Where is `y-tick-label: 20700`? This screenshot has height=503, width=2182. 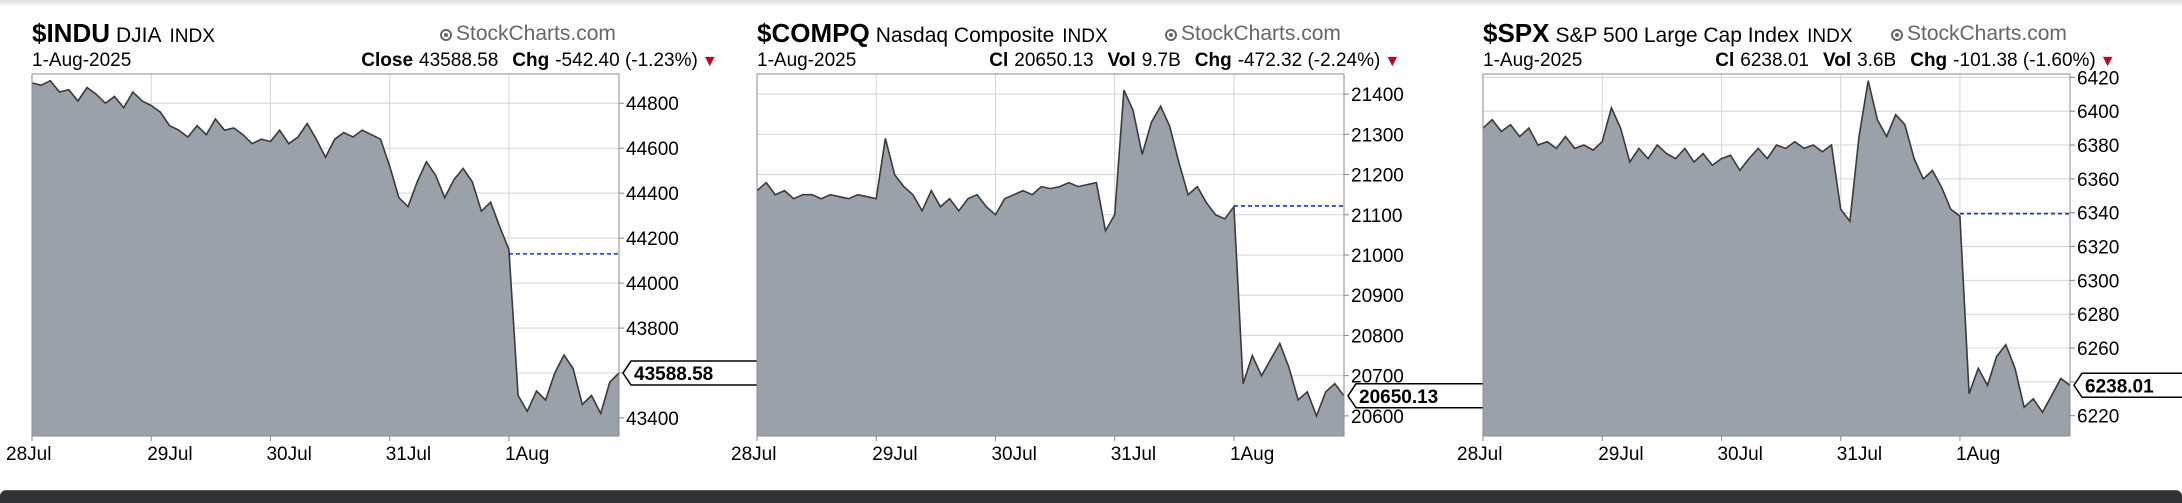
y-tick-label: 20700 is located at coordinates (1377, 377).